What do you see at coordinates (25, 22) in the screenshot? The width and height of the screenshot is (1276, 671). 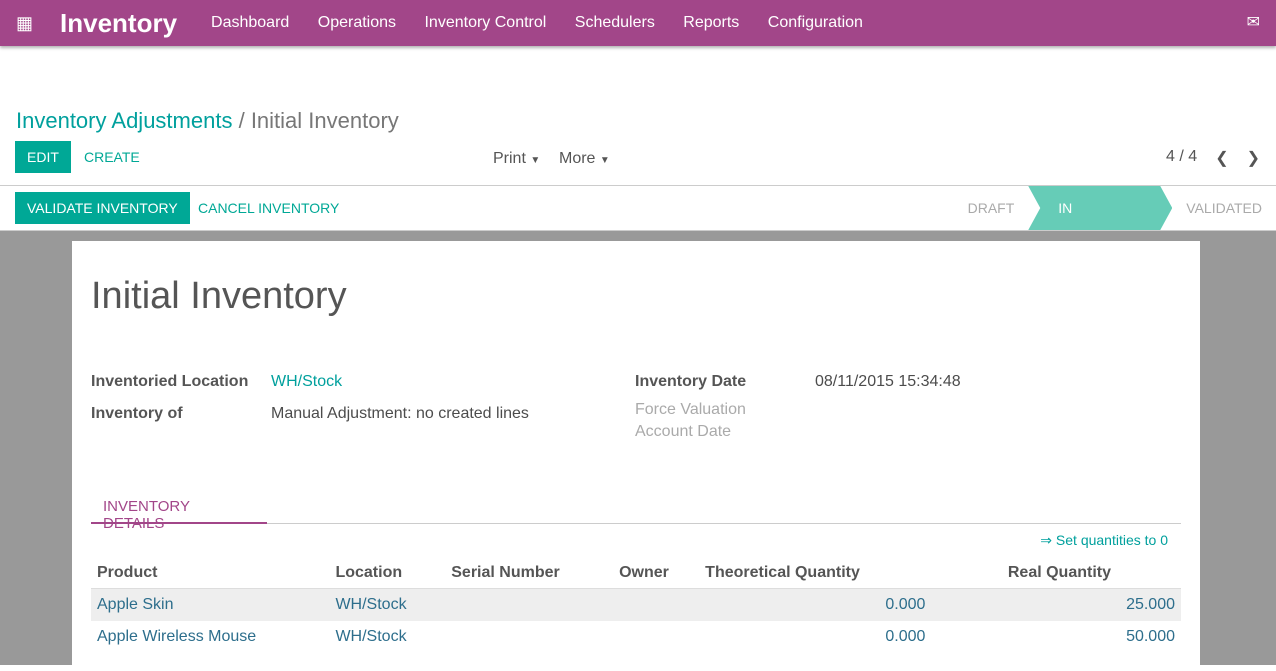 I see `apps-grid-icon: ▦` at bounding box center [25, 22].